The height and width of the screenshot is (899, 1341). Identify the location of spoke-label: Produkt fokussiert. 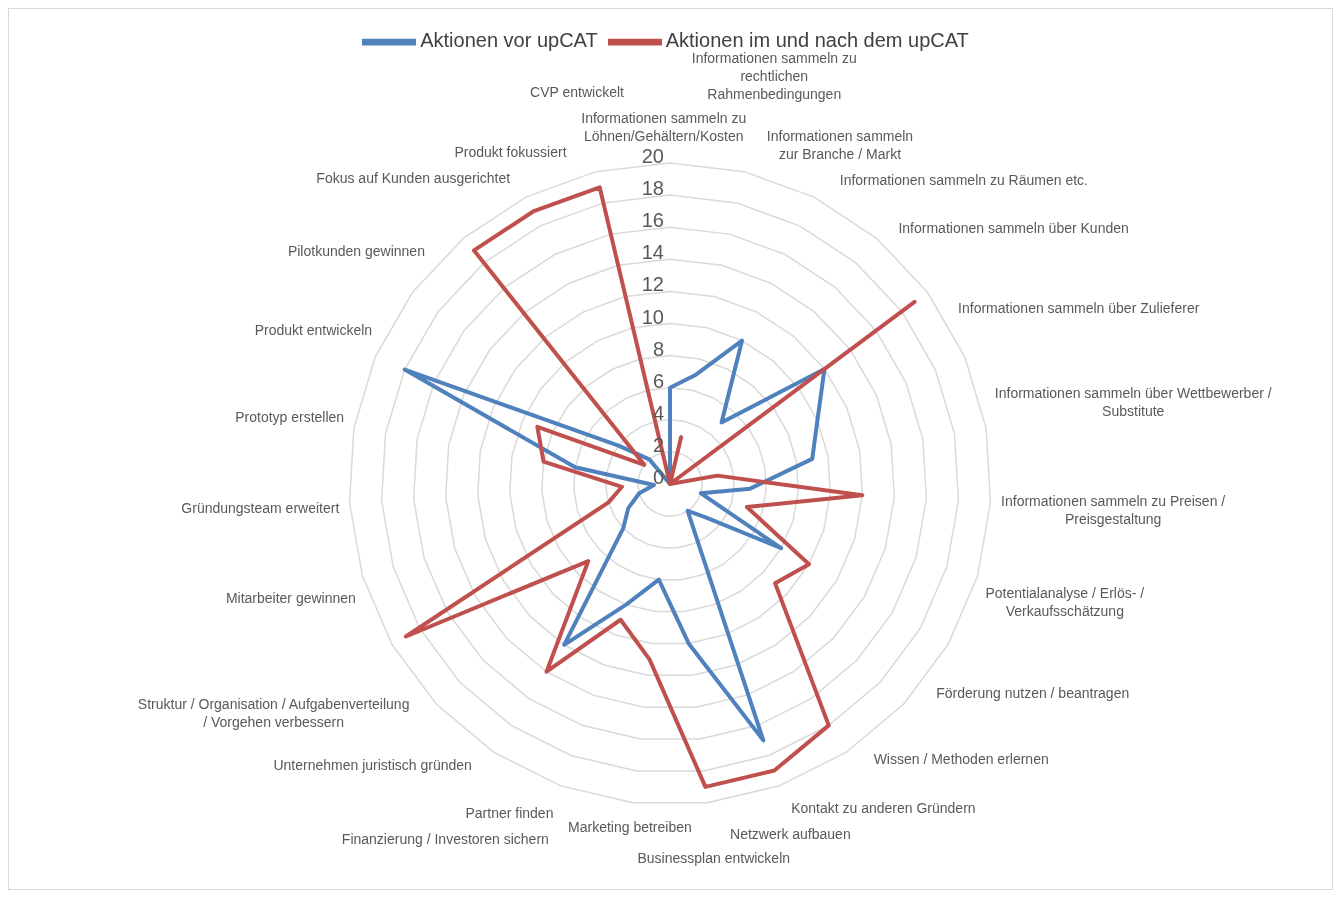
(510, 152).